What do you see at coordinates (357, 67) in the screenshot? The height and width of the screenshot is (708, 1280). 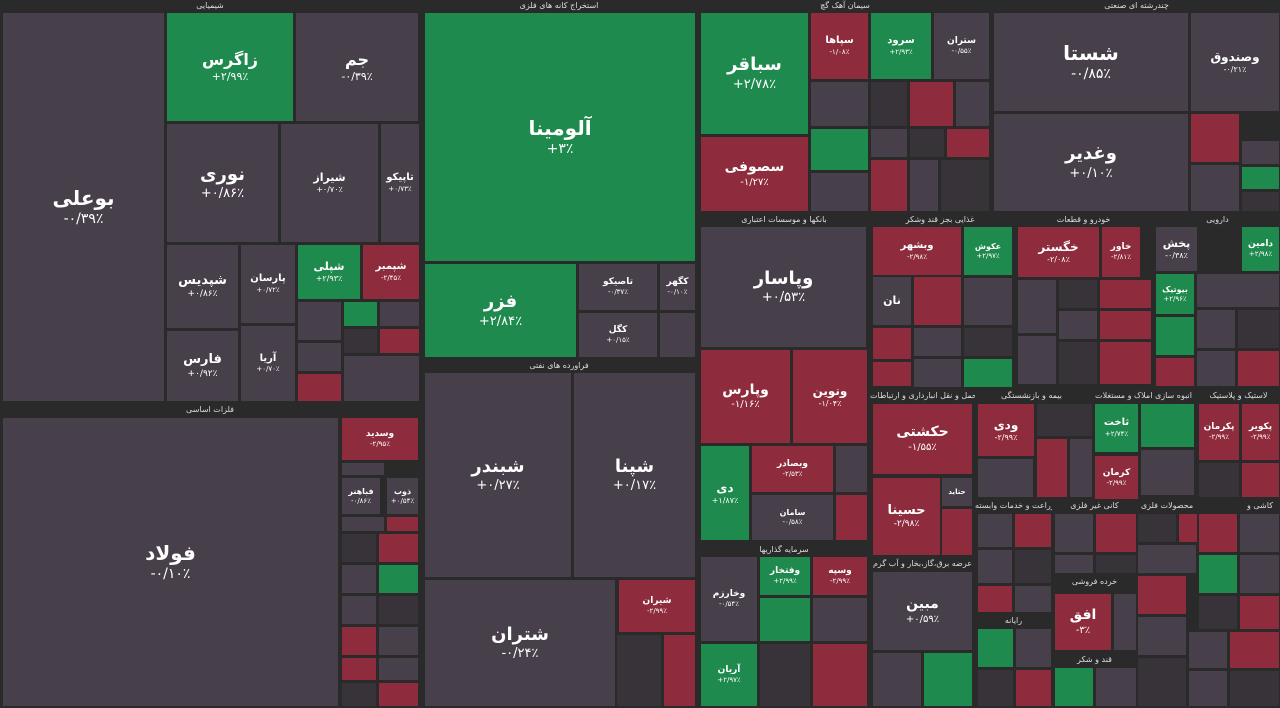 I see `stock-tile: جم -۰/۳۹٪` at bounding box center [357, 67].